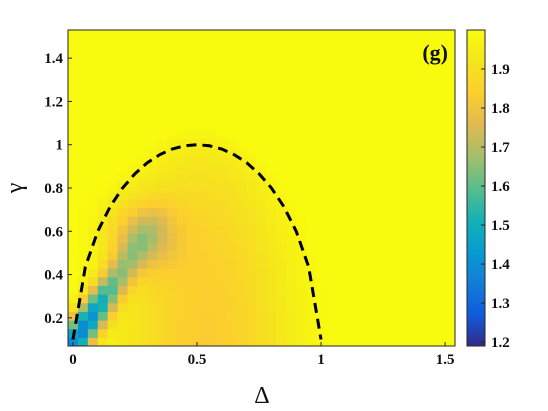 This screenshot has width=548, height=411. I want to click on y-tick-label: 1.4, so click(53, 59).